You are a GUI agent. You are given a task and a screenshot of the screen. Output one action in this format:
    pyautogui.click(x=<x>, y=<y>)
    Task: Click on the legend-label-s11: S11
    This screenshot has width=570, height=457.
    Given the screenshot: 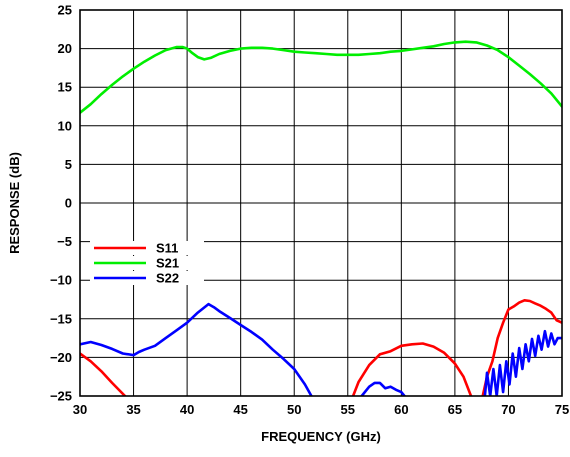 What is the action you would take?
    pyautogui.click(x=167, y=248)
    